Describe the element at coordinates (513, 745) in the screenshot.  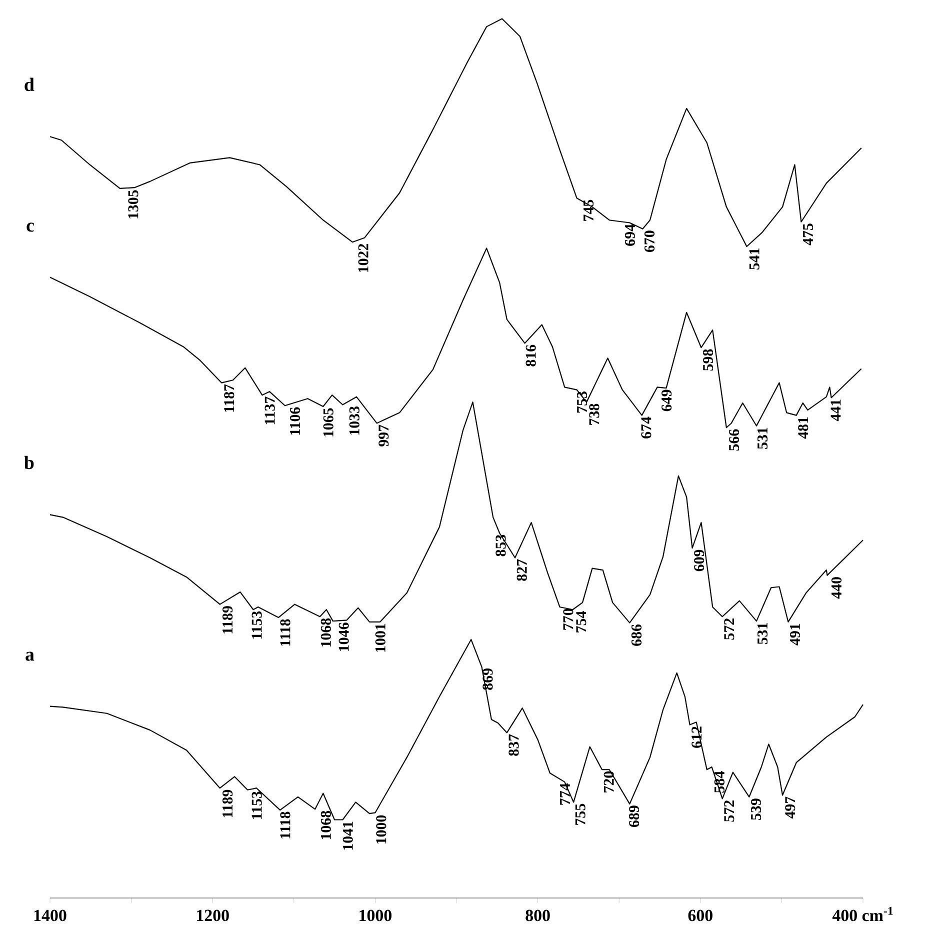
I see `annotation: 837` at that location.